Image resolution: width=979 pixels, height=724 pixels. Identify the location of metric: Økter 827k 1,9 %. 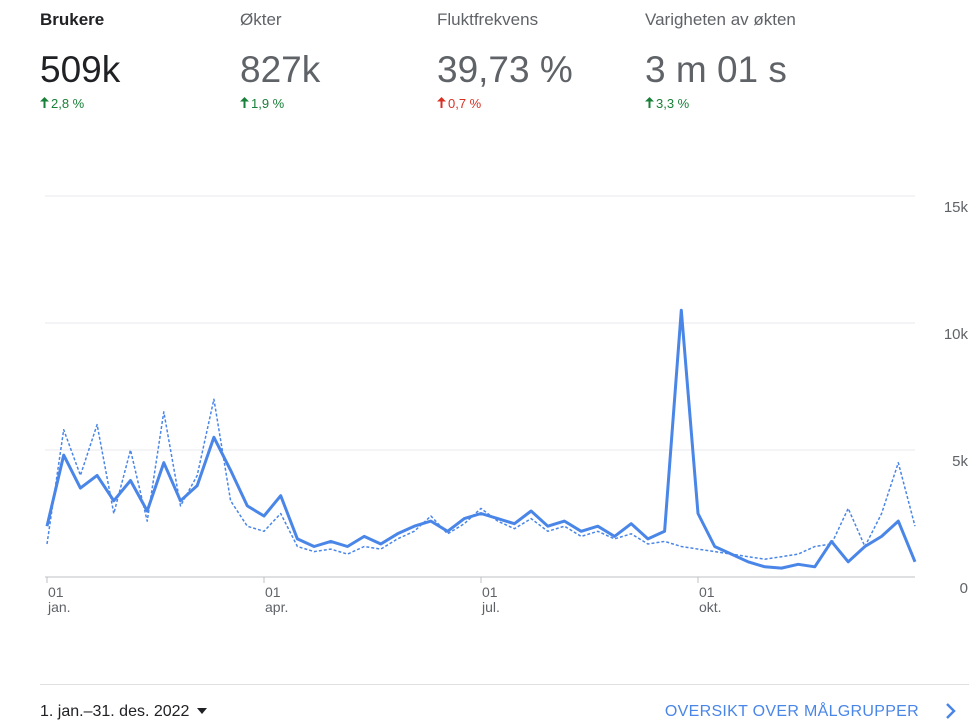
(280, 60).